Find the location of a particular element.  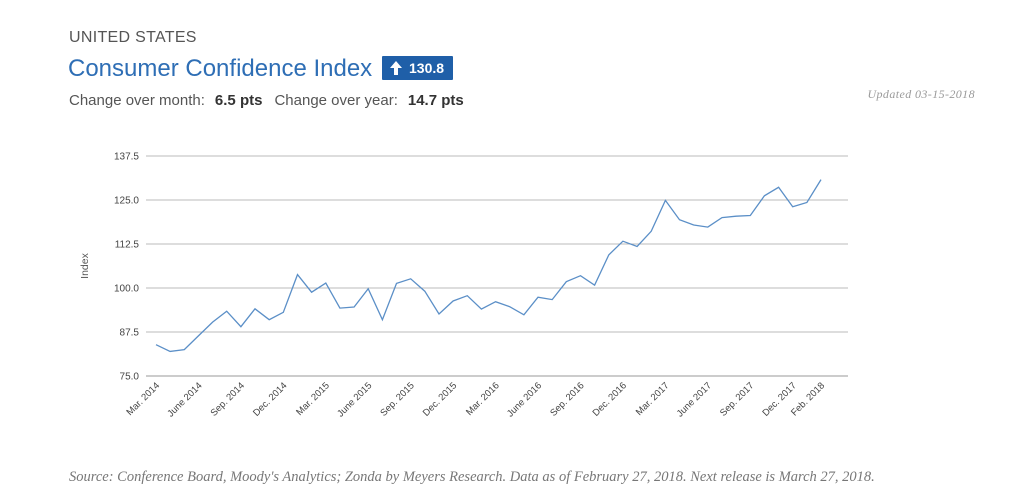

y-tick-label: 100.0 is located at coordinates (126, 289).